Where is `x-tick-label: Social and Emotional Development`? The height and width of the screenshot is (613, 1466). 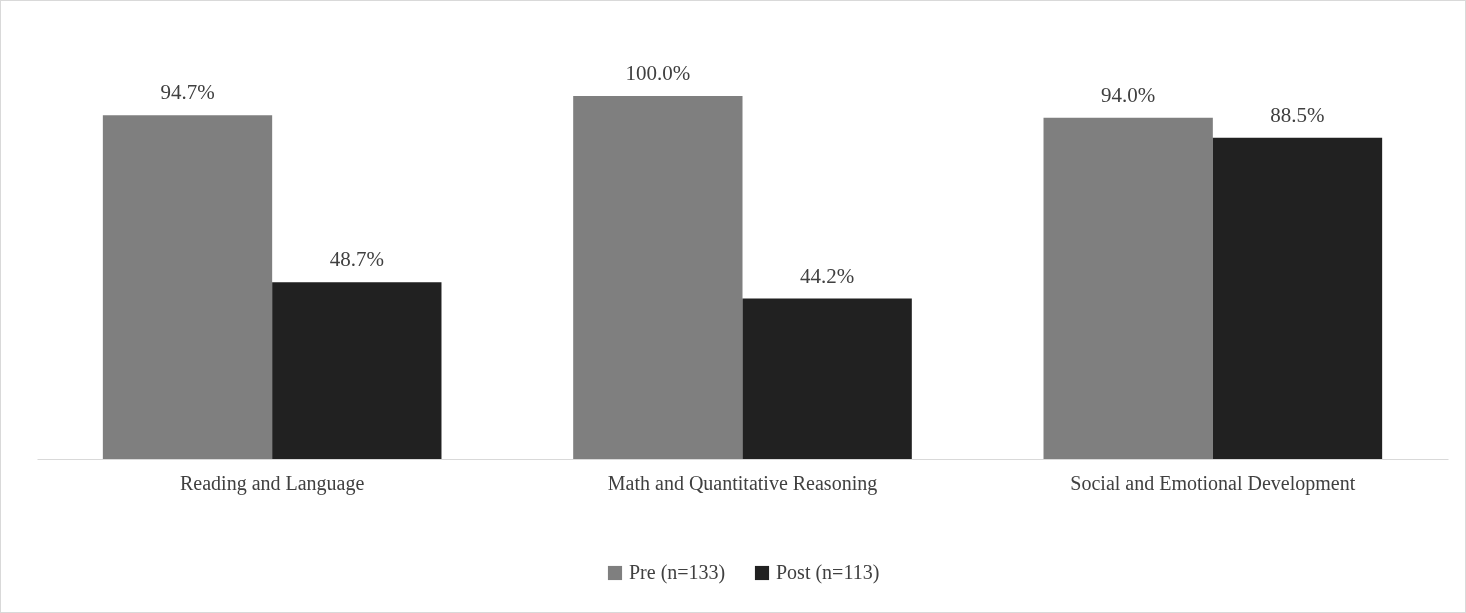 x-tick-label: Social and Emotional Development is located at coordinates (1213, 483).